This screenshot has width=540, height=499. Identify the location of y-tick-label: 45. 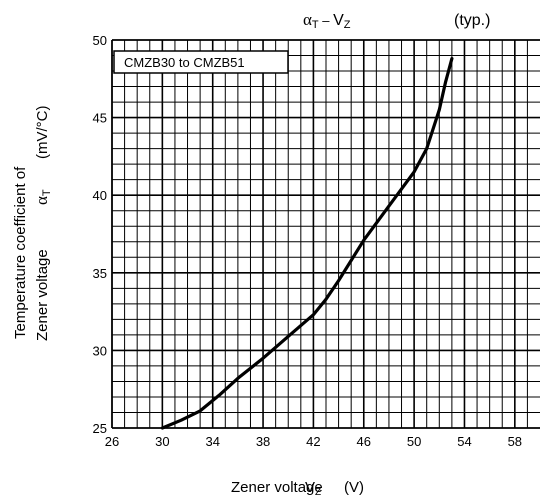
(100, 118).